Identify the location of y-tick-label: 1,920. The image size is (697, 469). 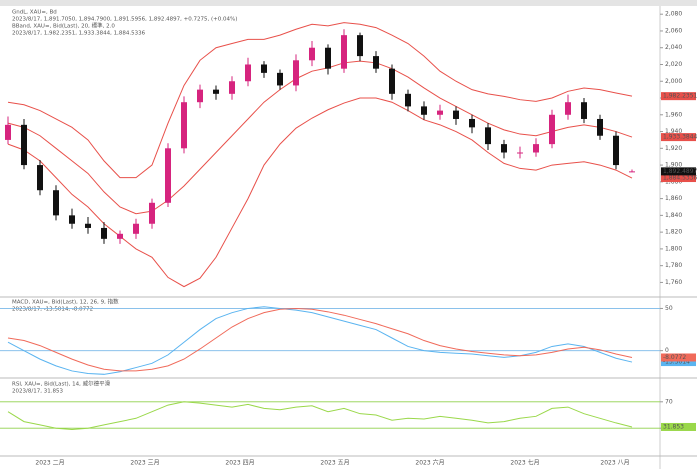
(673, 148).